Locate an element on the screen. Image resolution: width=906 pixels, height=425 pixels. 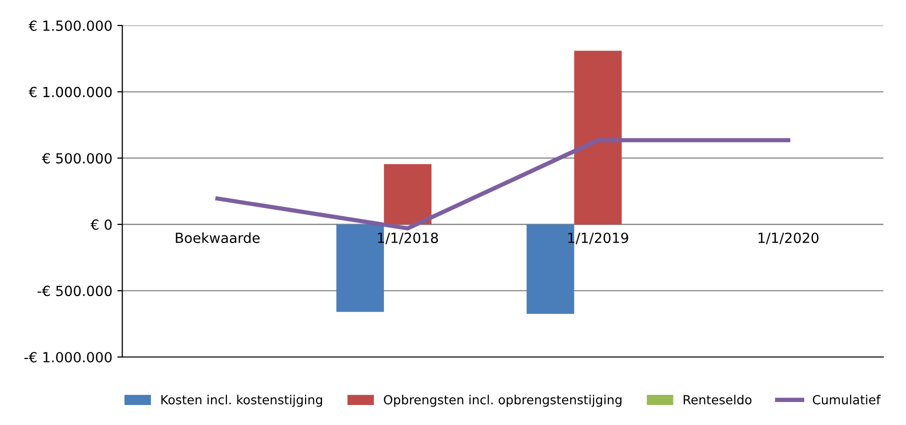
x-tick-label: Boekwaarde is located at coordinates (218, 238).